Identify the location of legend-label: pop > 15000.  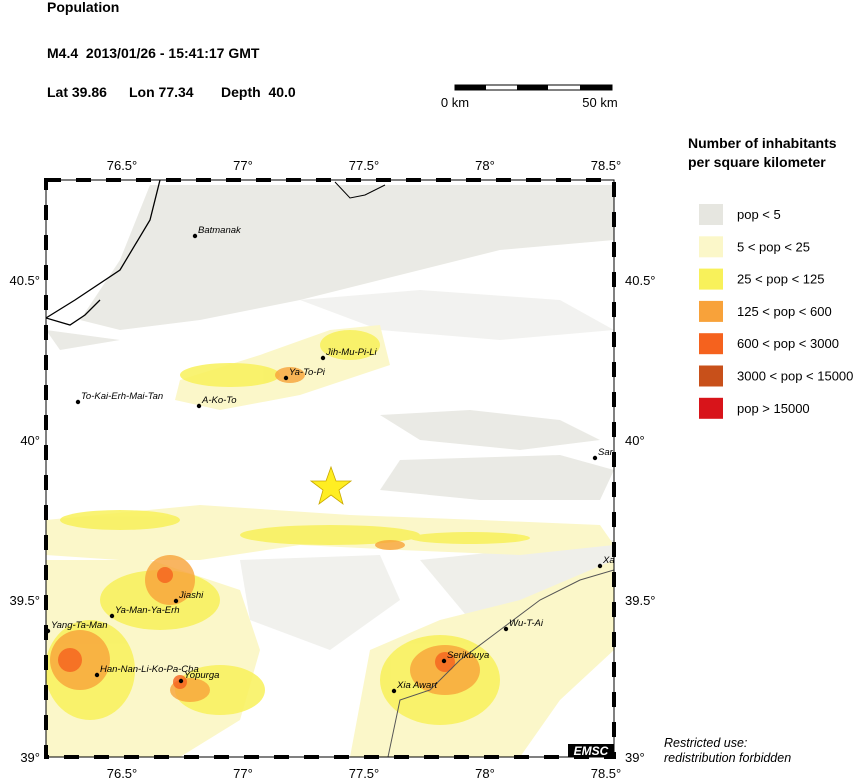
(773, 408).